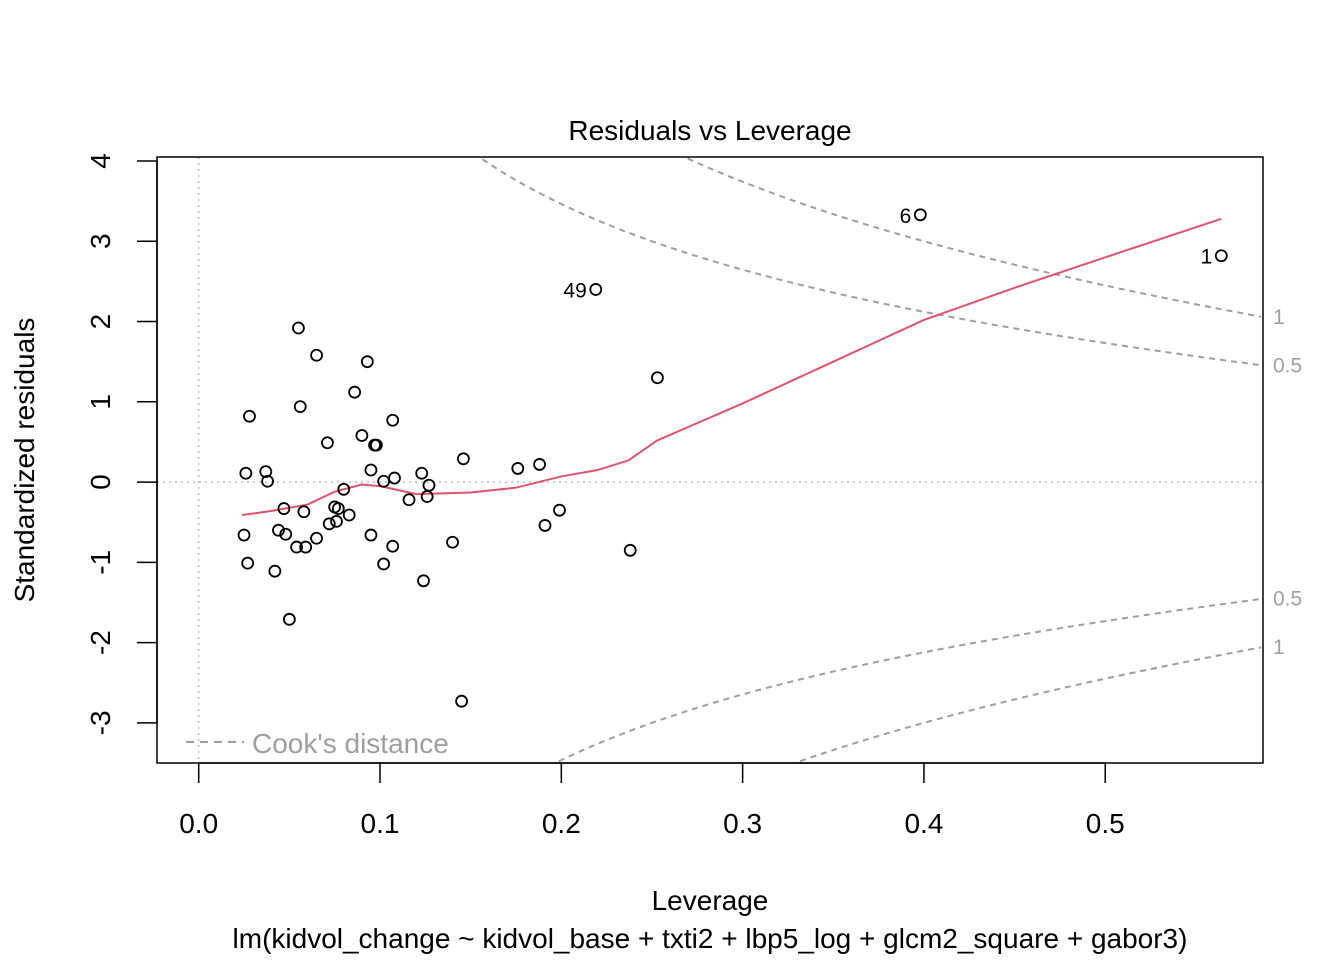 This screenshot has height=960, width=1344. What do you see at coordinates (100, 482) in the screenshot?
I see `y-tick-label: 0` at bounding box center [100, 482].